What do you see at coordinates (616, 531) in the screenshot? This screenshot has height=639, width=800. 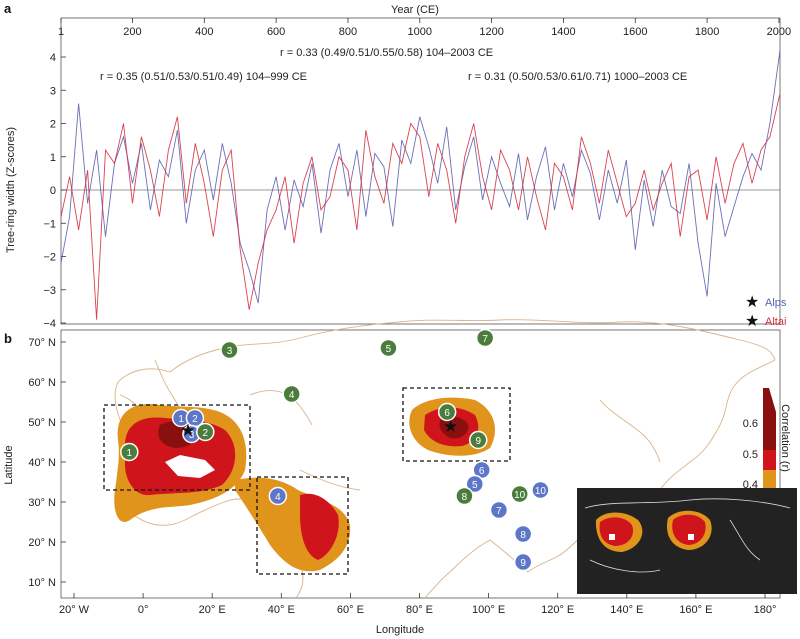 I see `inset-field-europe-mid` at bounding box center [616, 531].